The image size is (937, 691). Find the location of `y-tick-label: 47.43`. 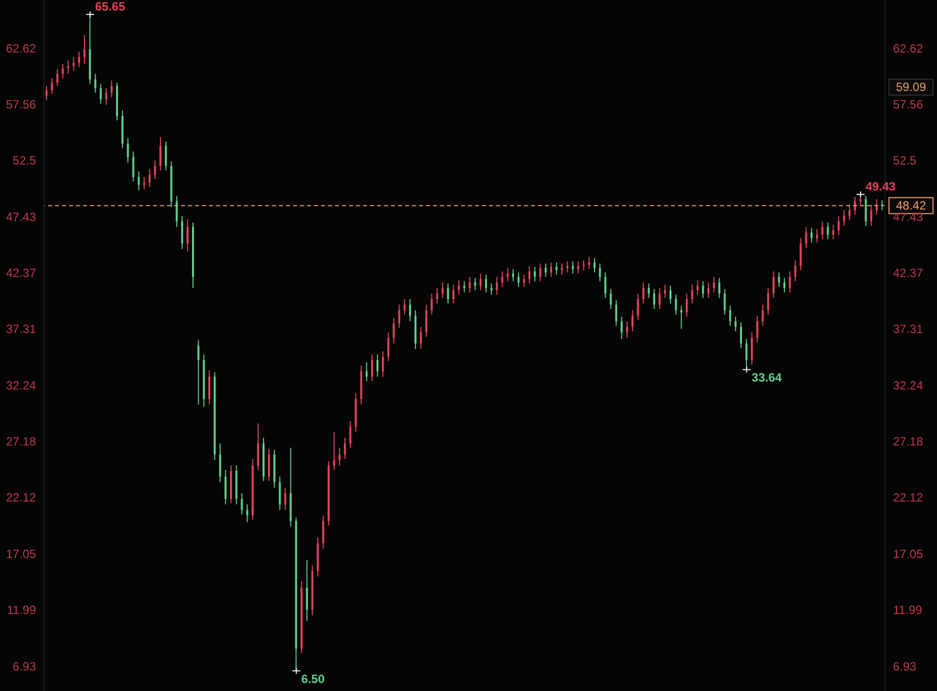

y-tick-label: 47.43 is located at coordinates (21, 217).